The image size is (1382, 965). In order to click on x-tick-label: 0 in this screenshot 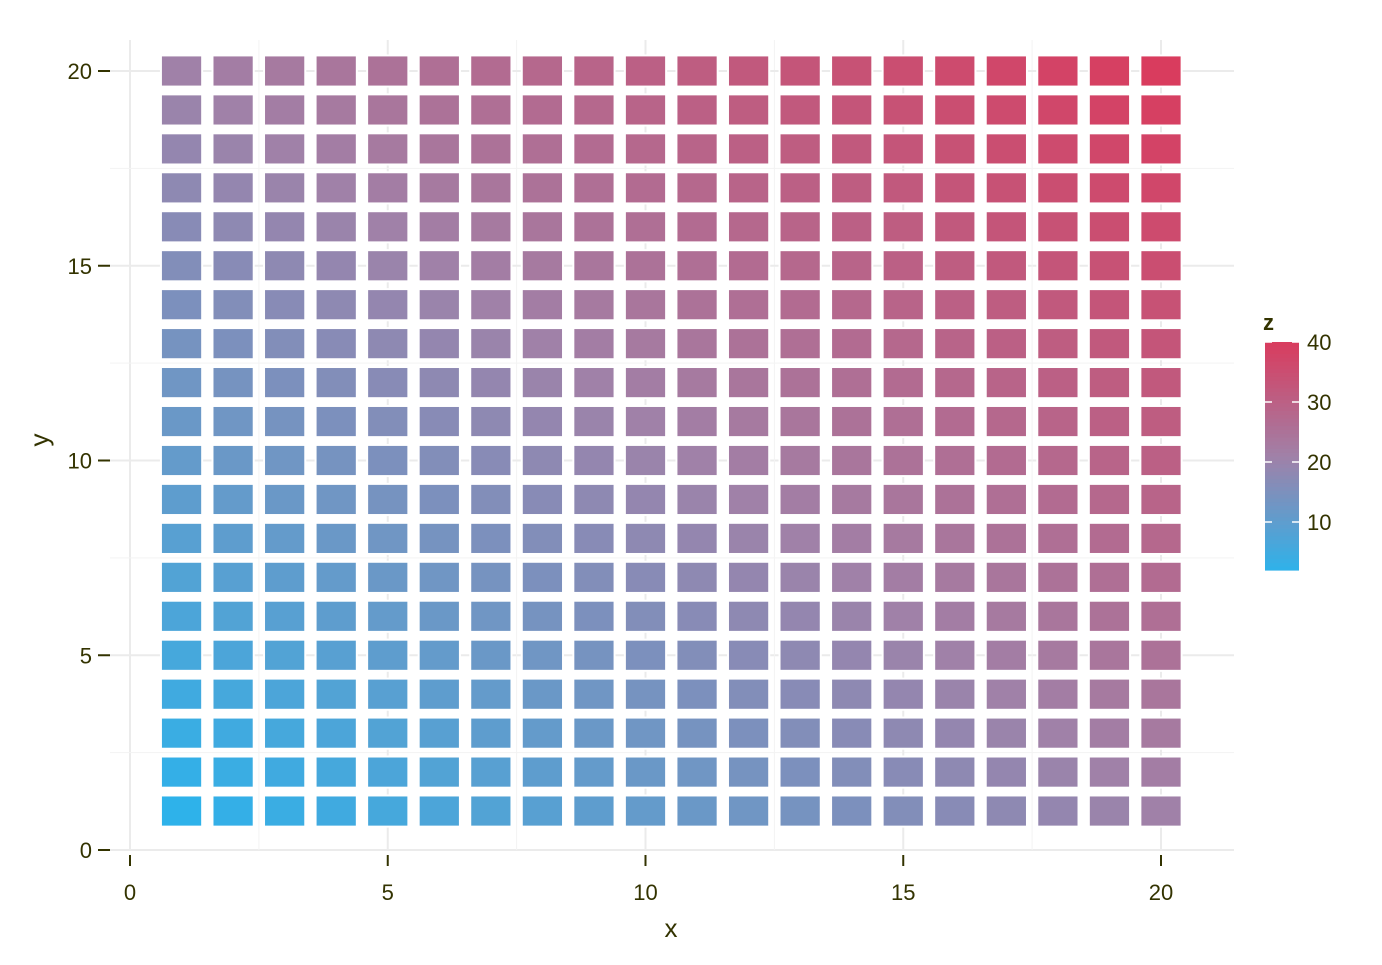, I will do `click(130, 892)`.